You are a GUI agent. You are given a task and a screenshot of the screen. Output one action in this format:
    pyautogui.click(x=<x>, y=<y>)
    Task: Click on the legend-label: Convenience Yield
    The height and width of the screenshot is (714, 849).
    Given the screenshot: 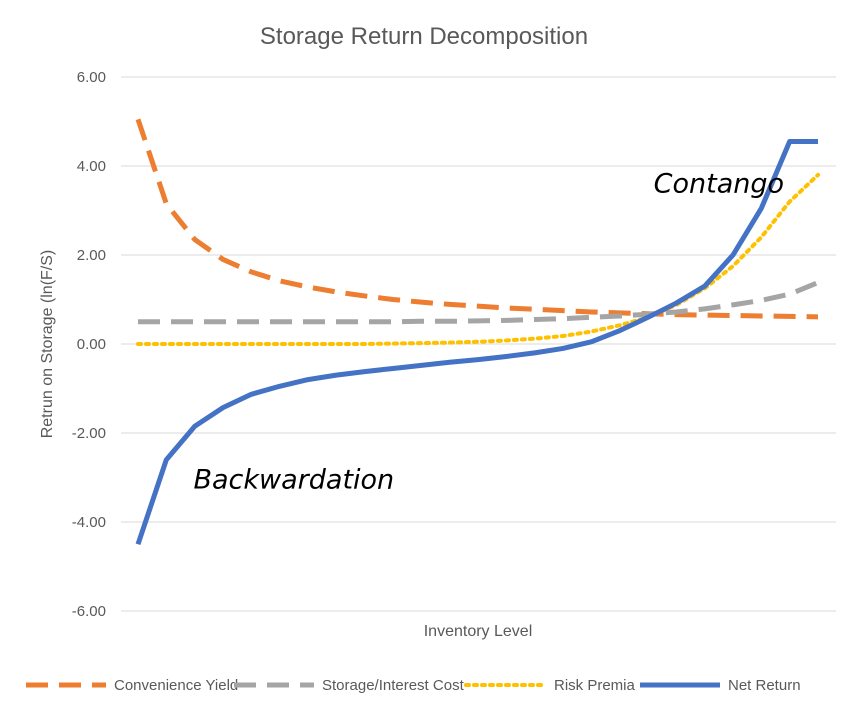 What is the action you would take?
    pyautogui.click(x=176, y=685)
    